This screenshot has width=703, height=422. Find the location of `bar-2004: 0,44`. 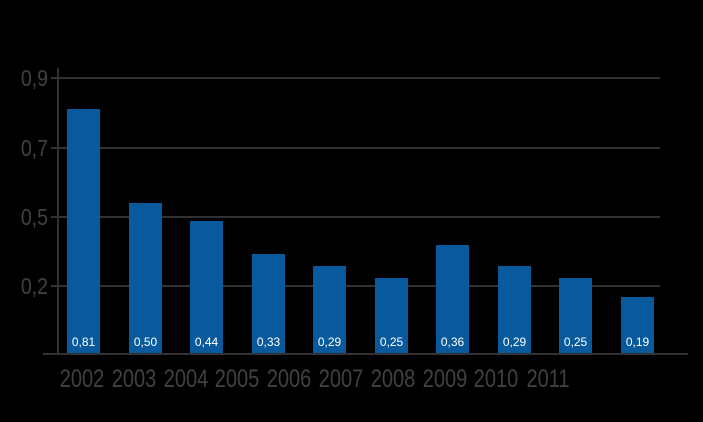

bar-2004: 0,44 is located at coordinates (206, 287).